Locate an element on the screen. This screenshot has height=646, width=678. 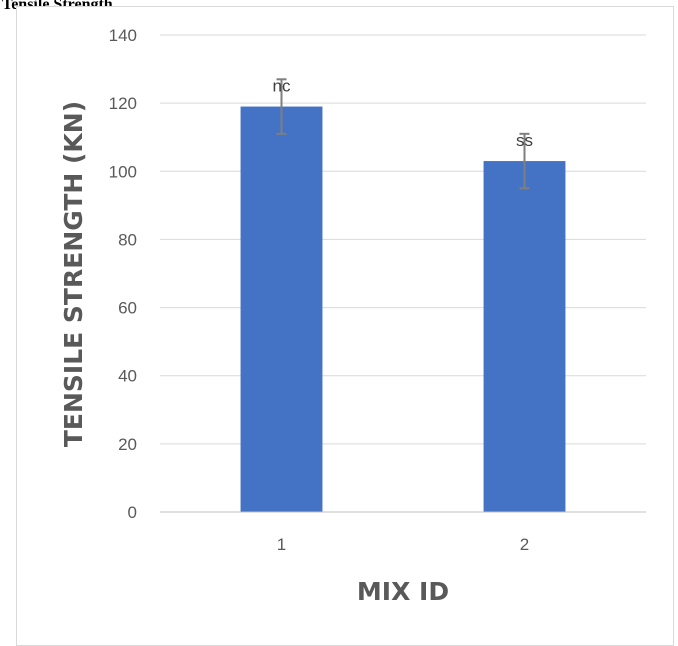
x-tick-label: 1 is located at coordinates (281, 544).